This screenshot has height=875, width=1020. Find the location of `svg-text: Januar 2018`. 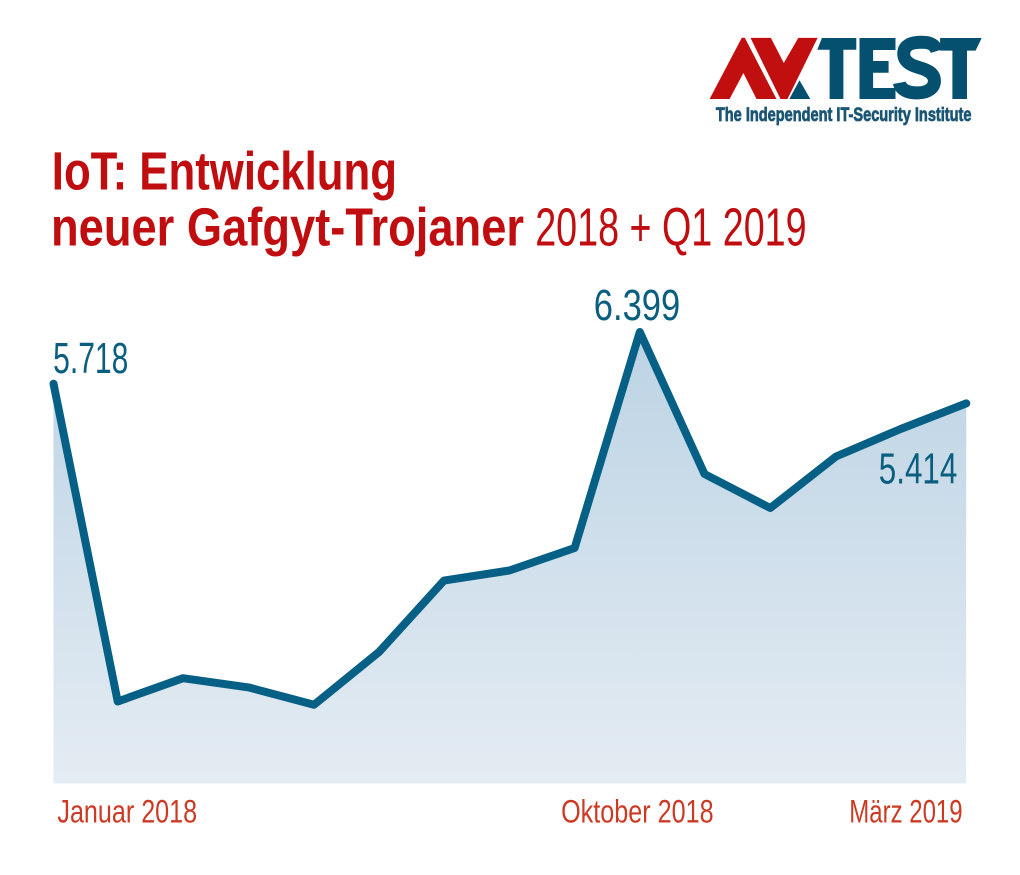

svg-text: Januar 2018 is located at coordinates (127, 811).